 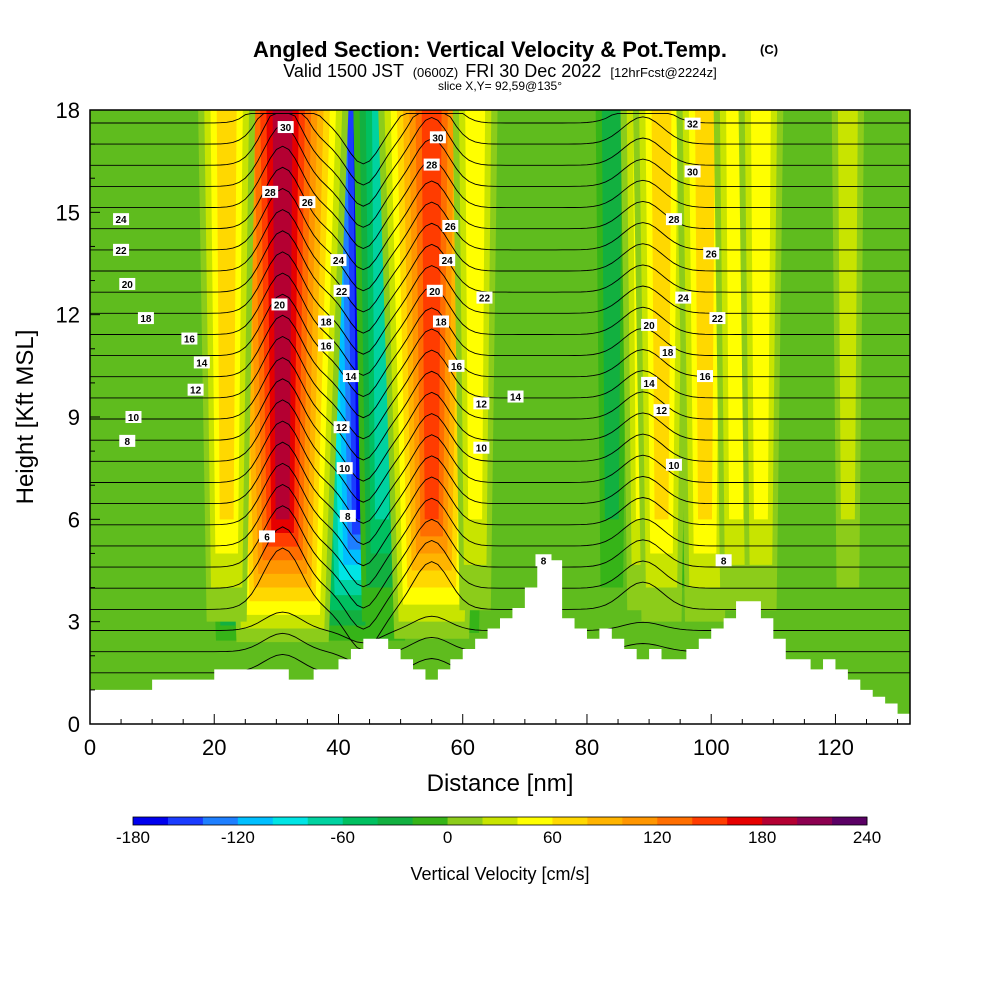 What do you see at coordinates (587, 747) in the screenshot?
I see `x-tick-label: 80` at bounding box center [587, 747].